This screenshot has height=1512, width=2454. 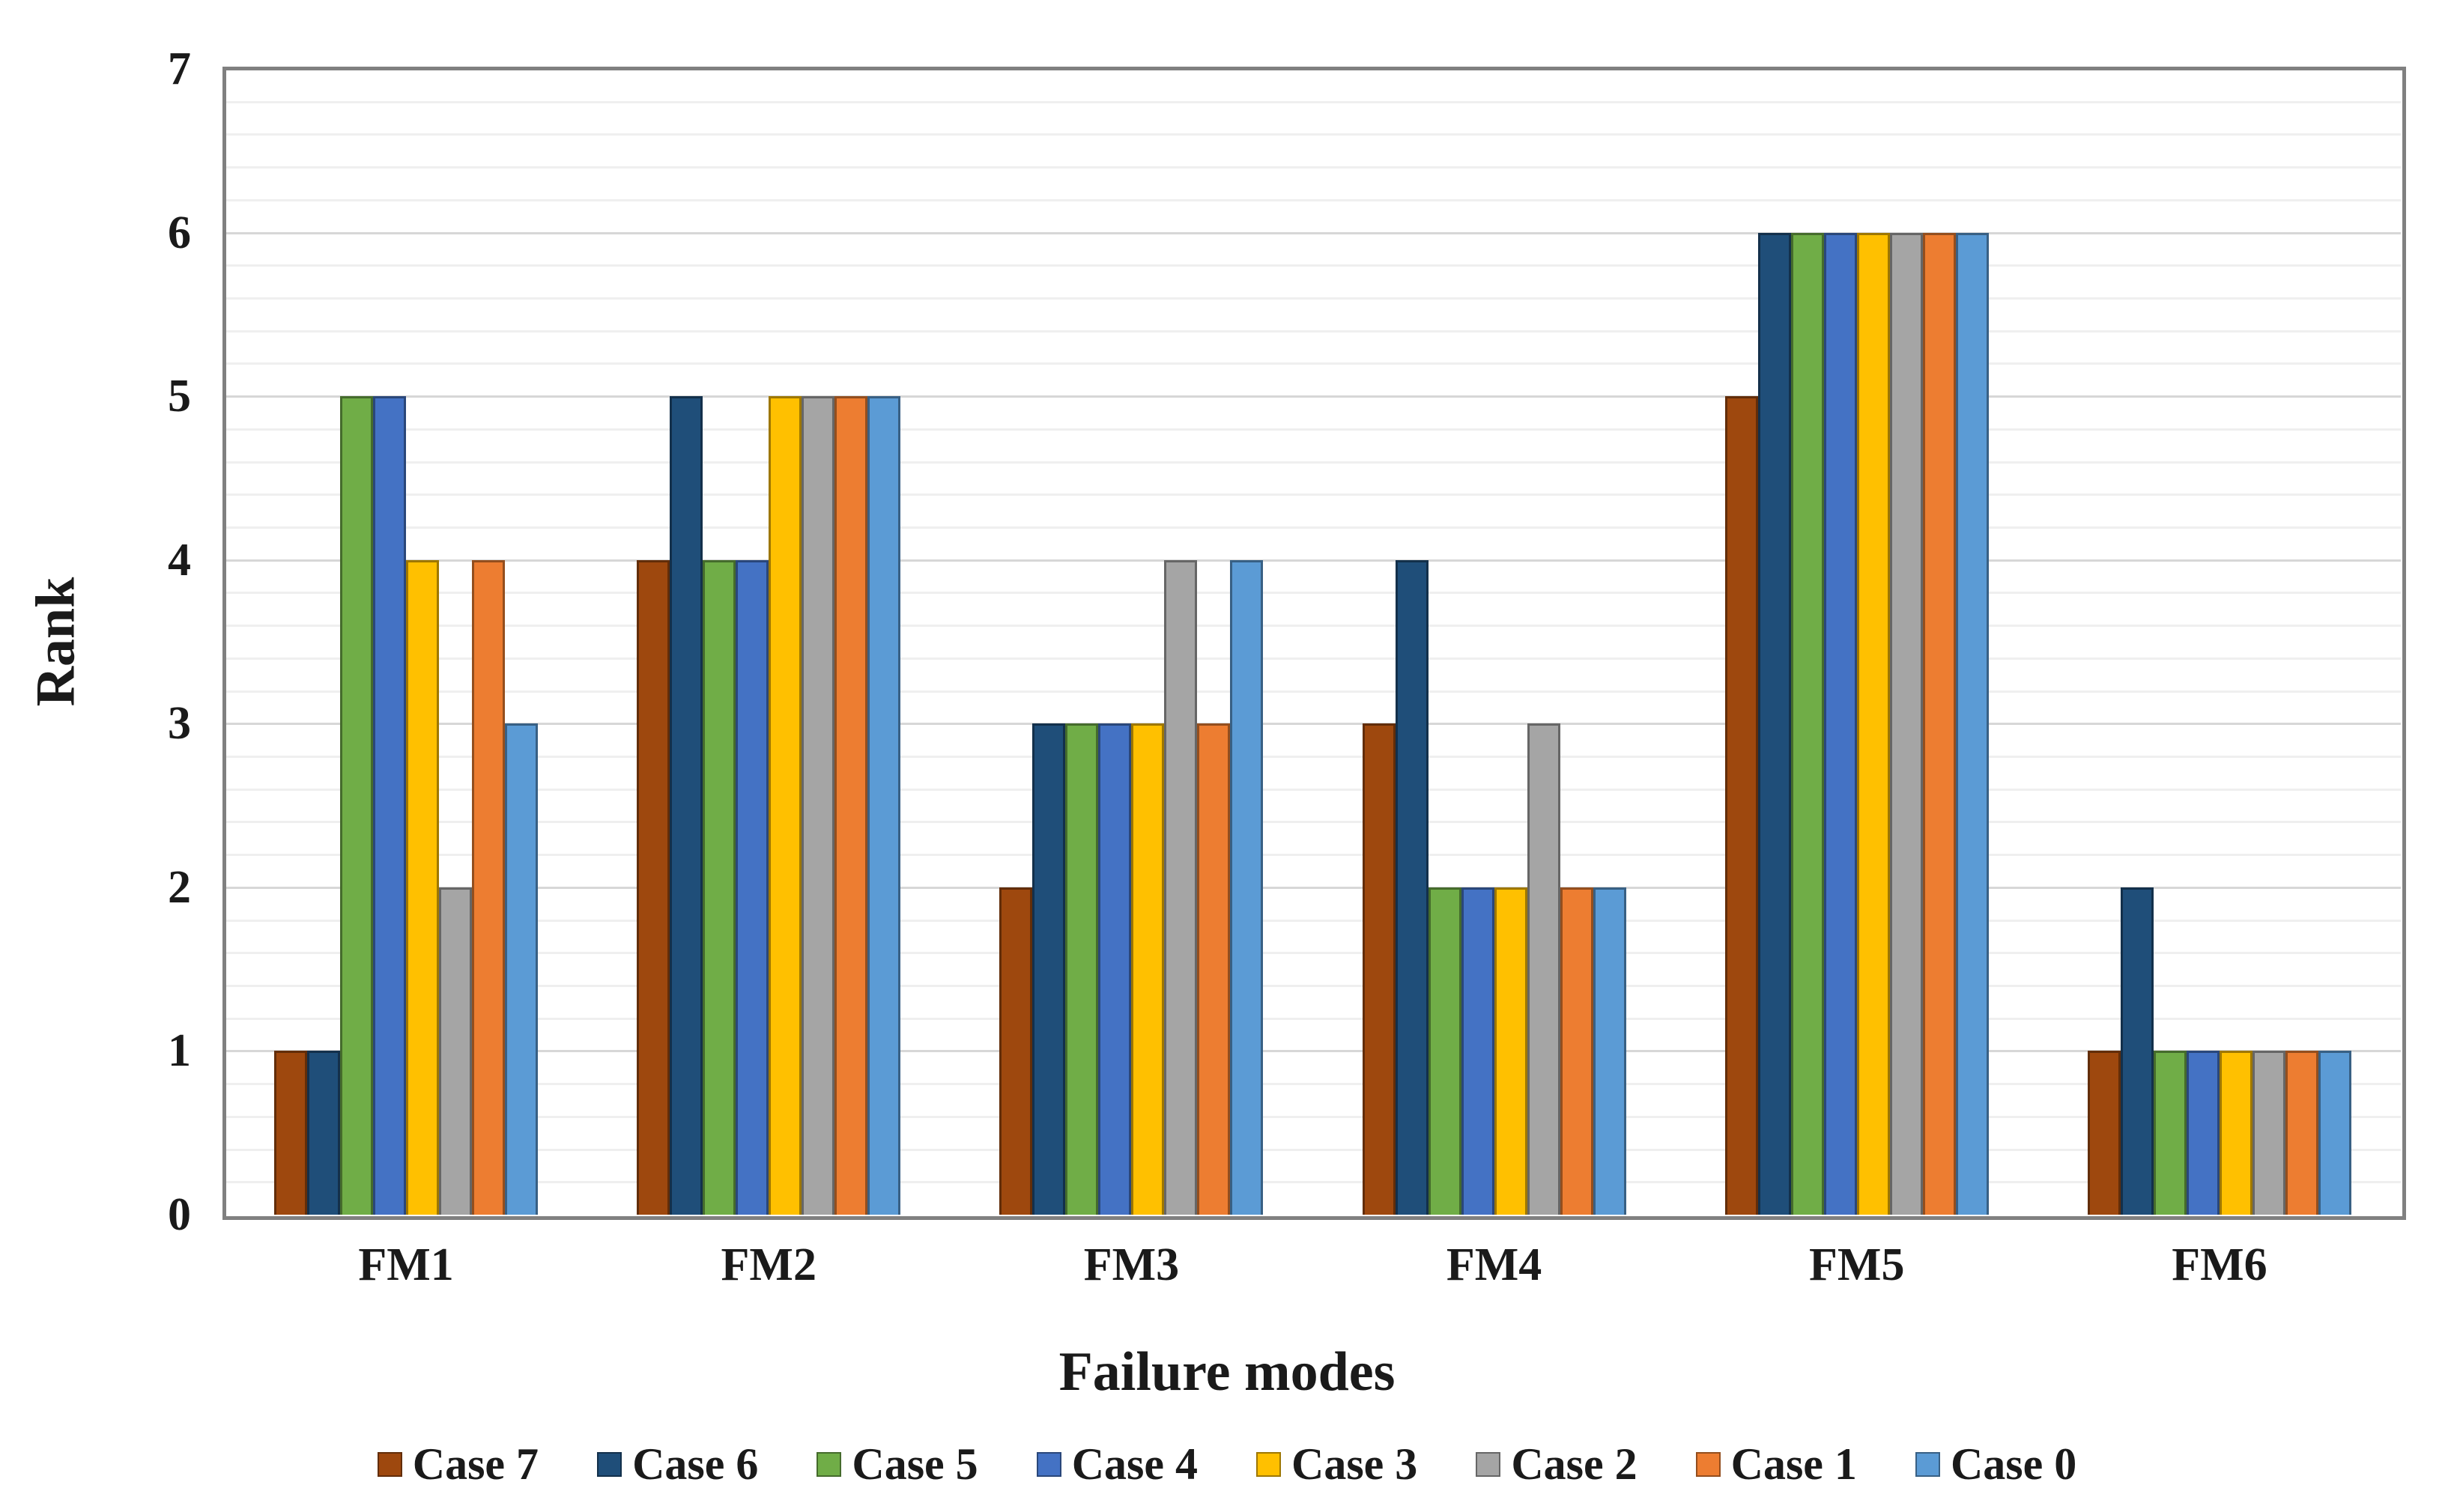 What do you see at coordinates (1857, 1264) in the screenshot?
I see `x-category-label-fm5: FM5` at bounding box center [1857, 1264].